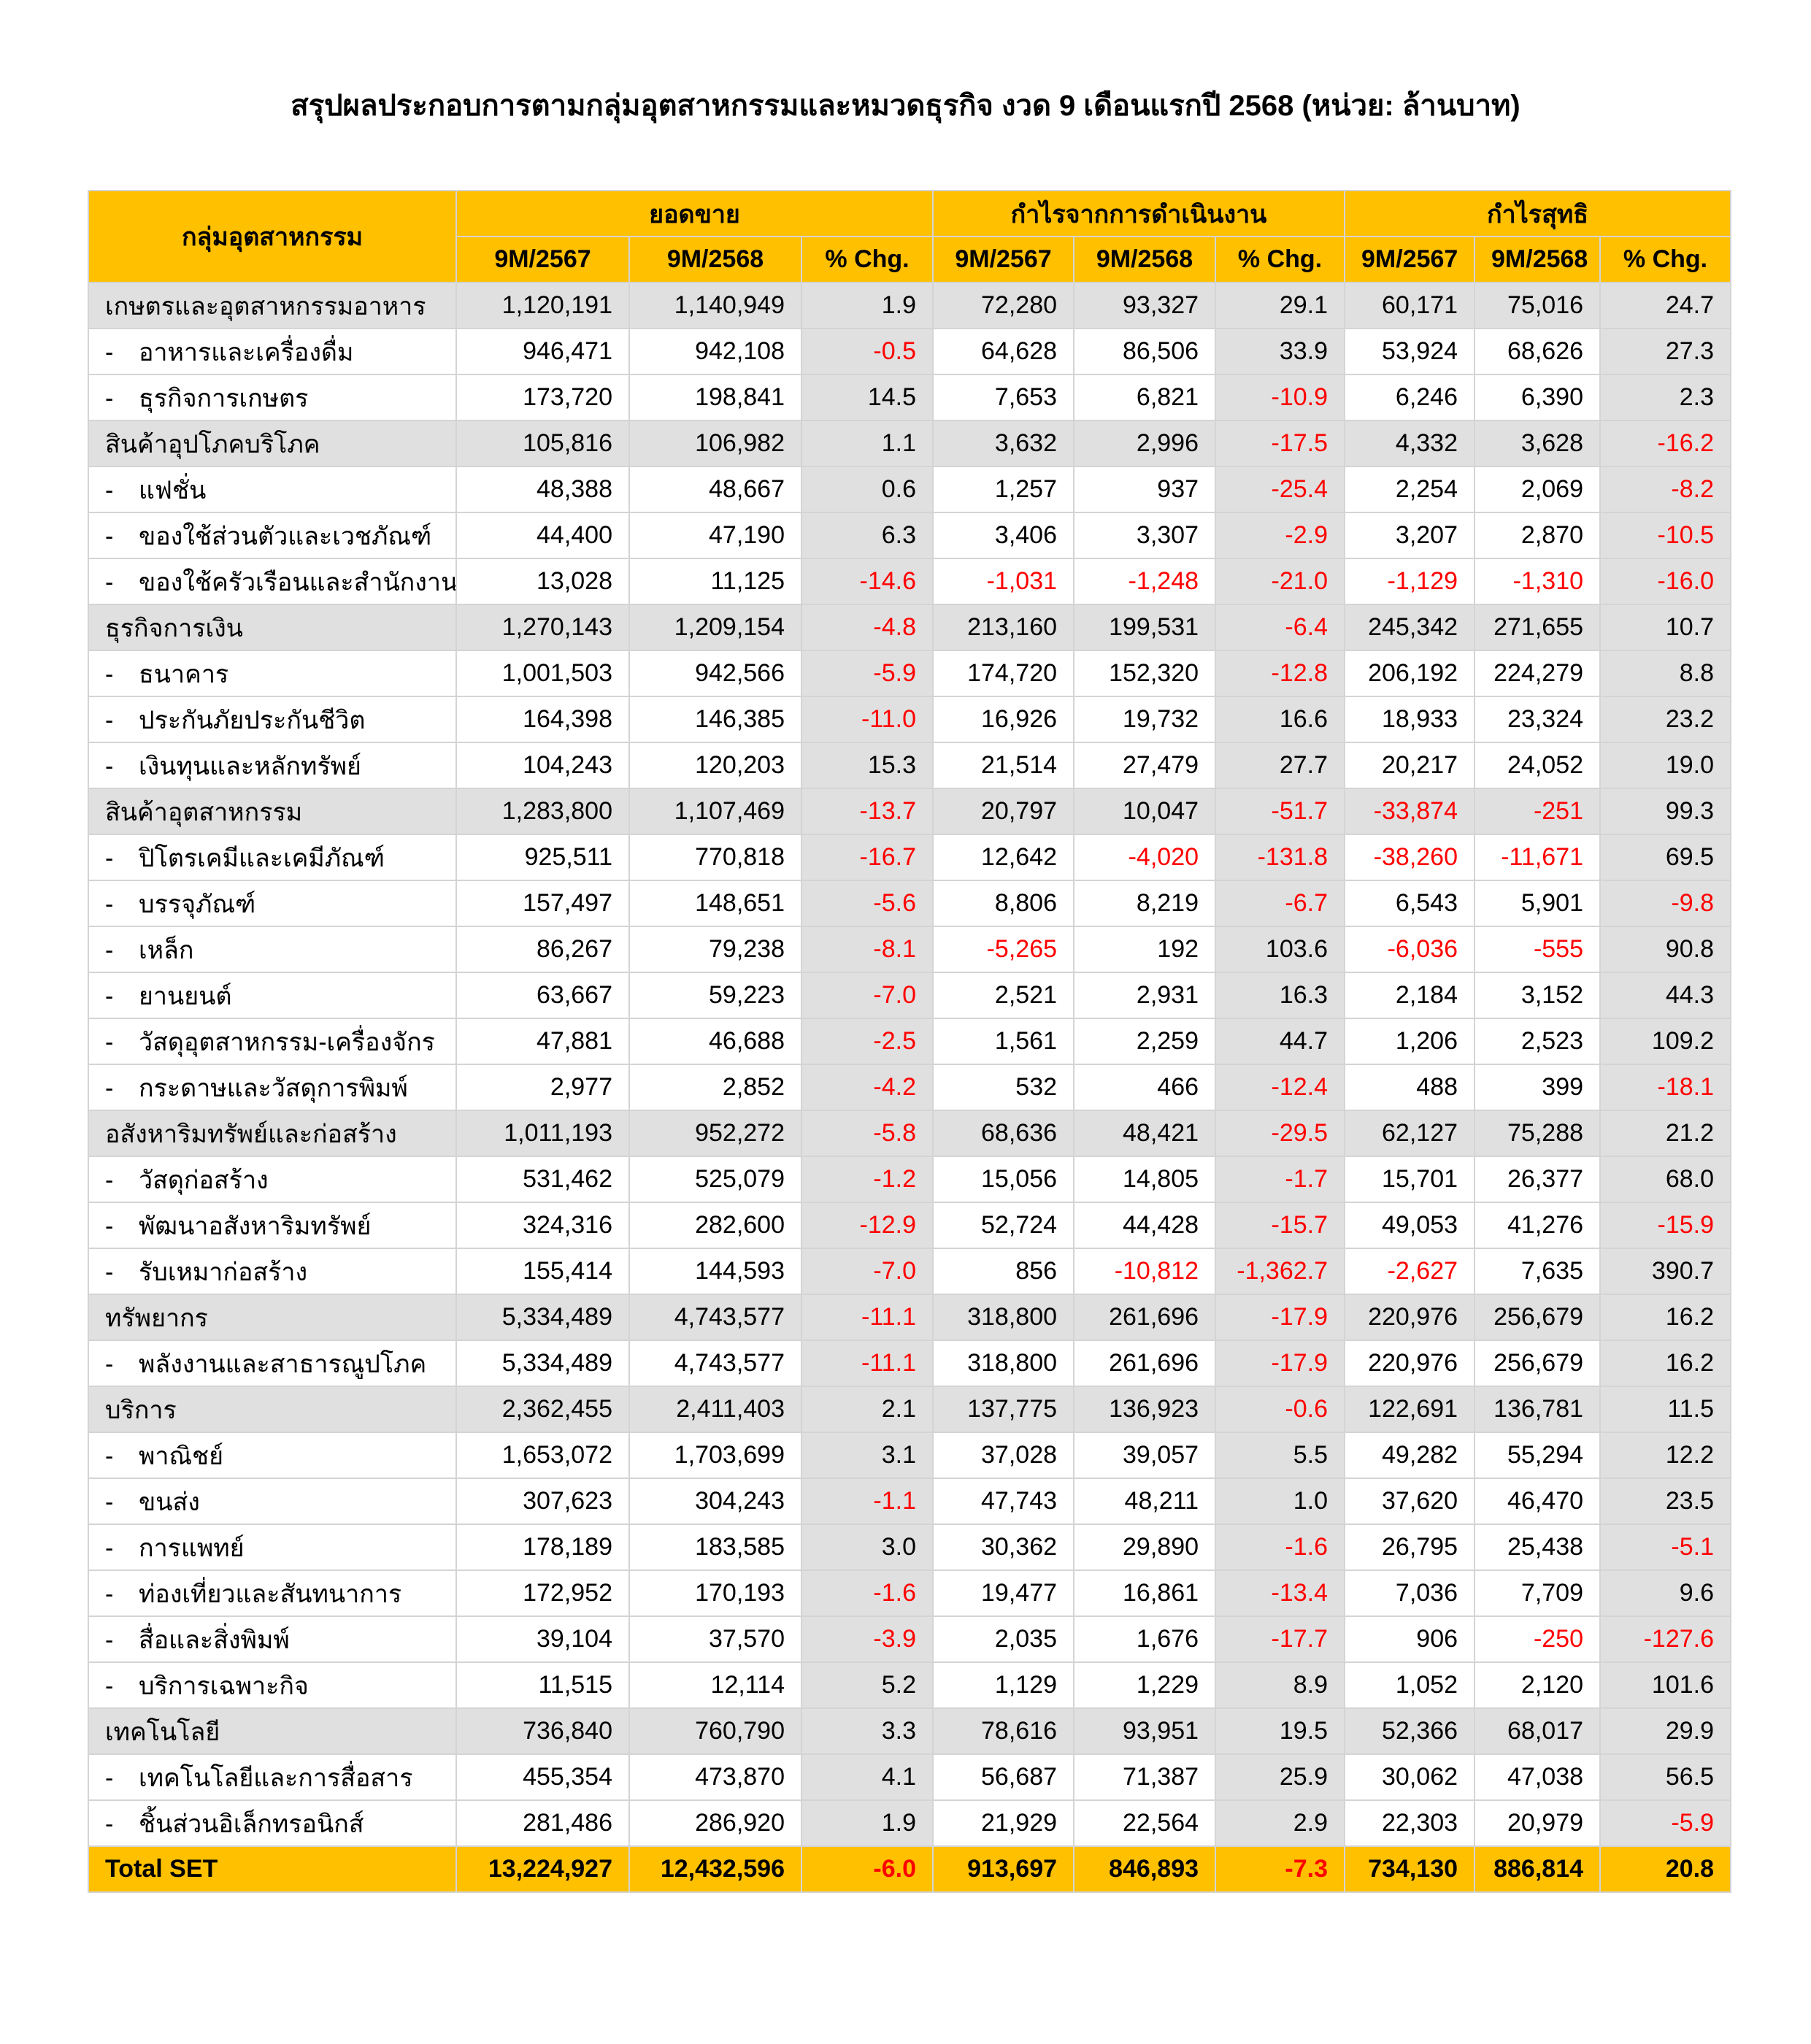 Image resolution: width=1811 pixels, height=2044 pixels. What do you see at coordinates (1145, 581) in the screenshot?
I see `value-cell: -1,248` at bounding box center [1145, 581].